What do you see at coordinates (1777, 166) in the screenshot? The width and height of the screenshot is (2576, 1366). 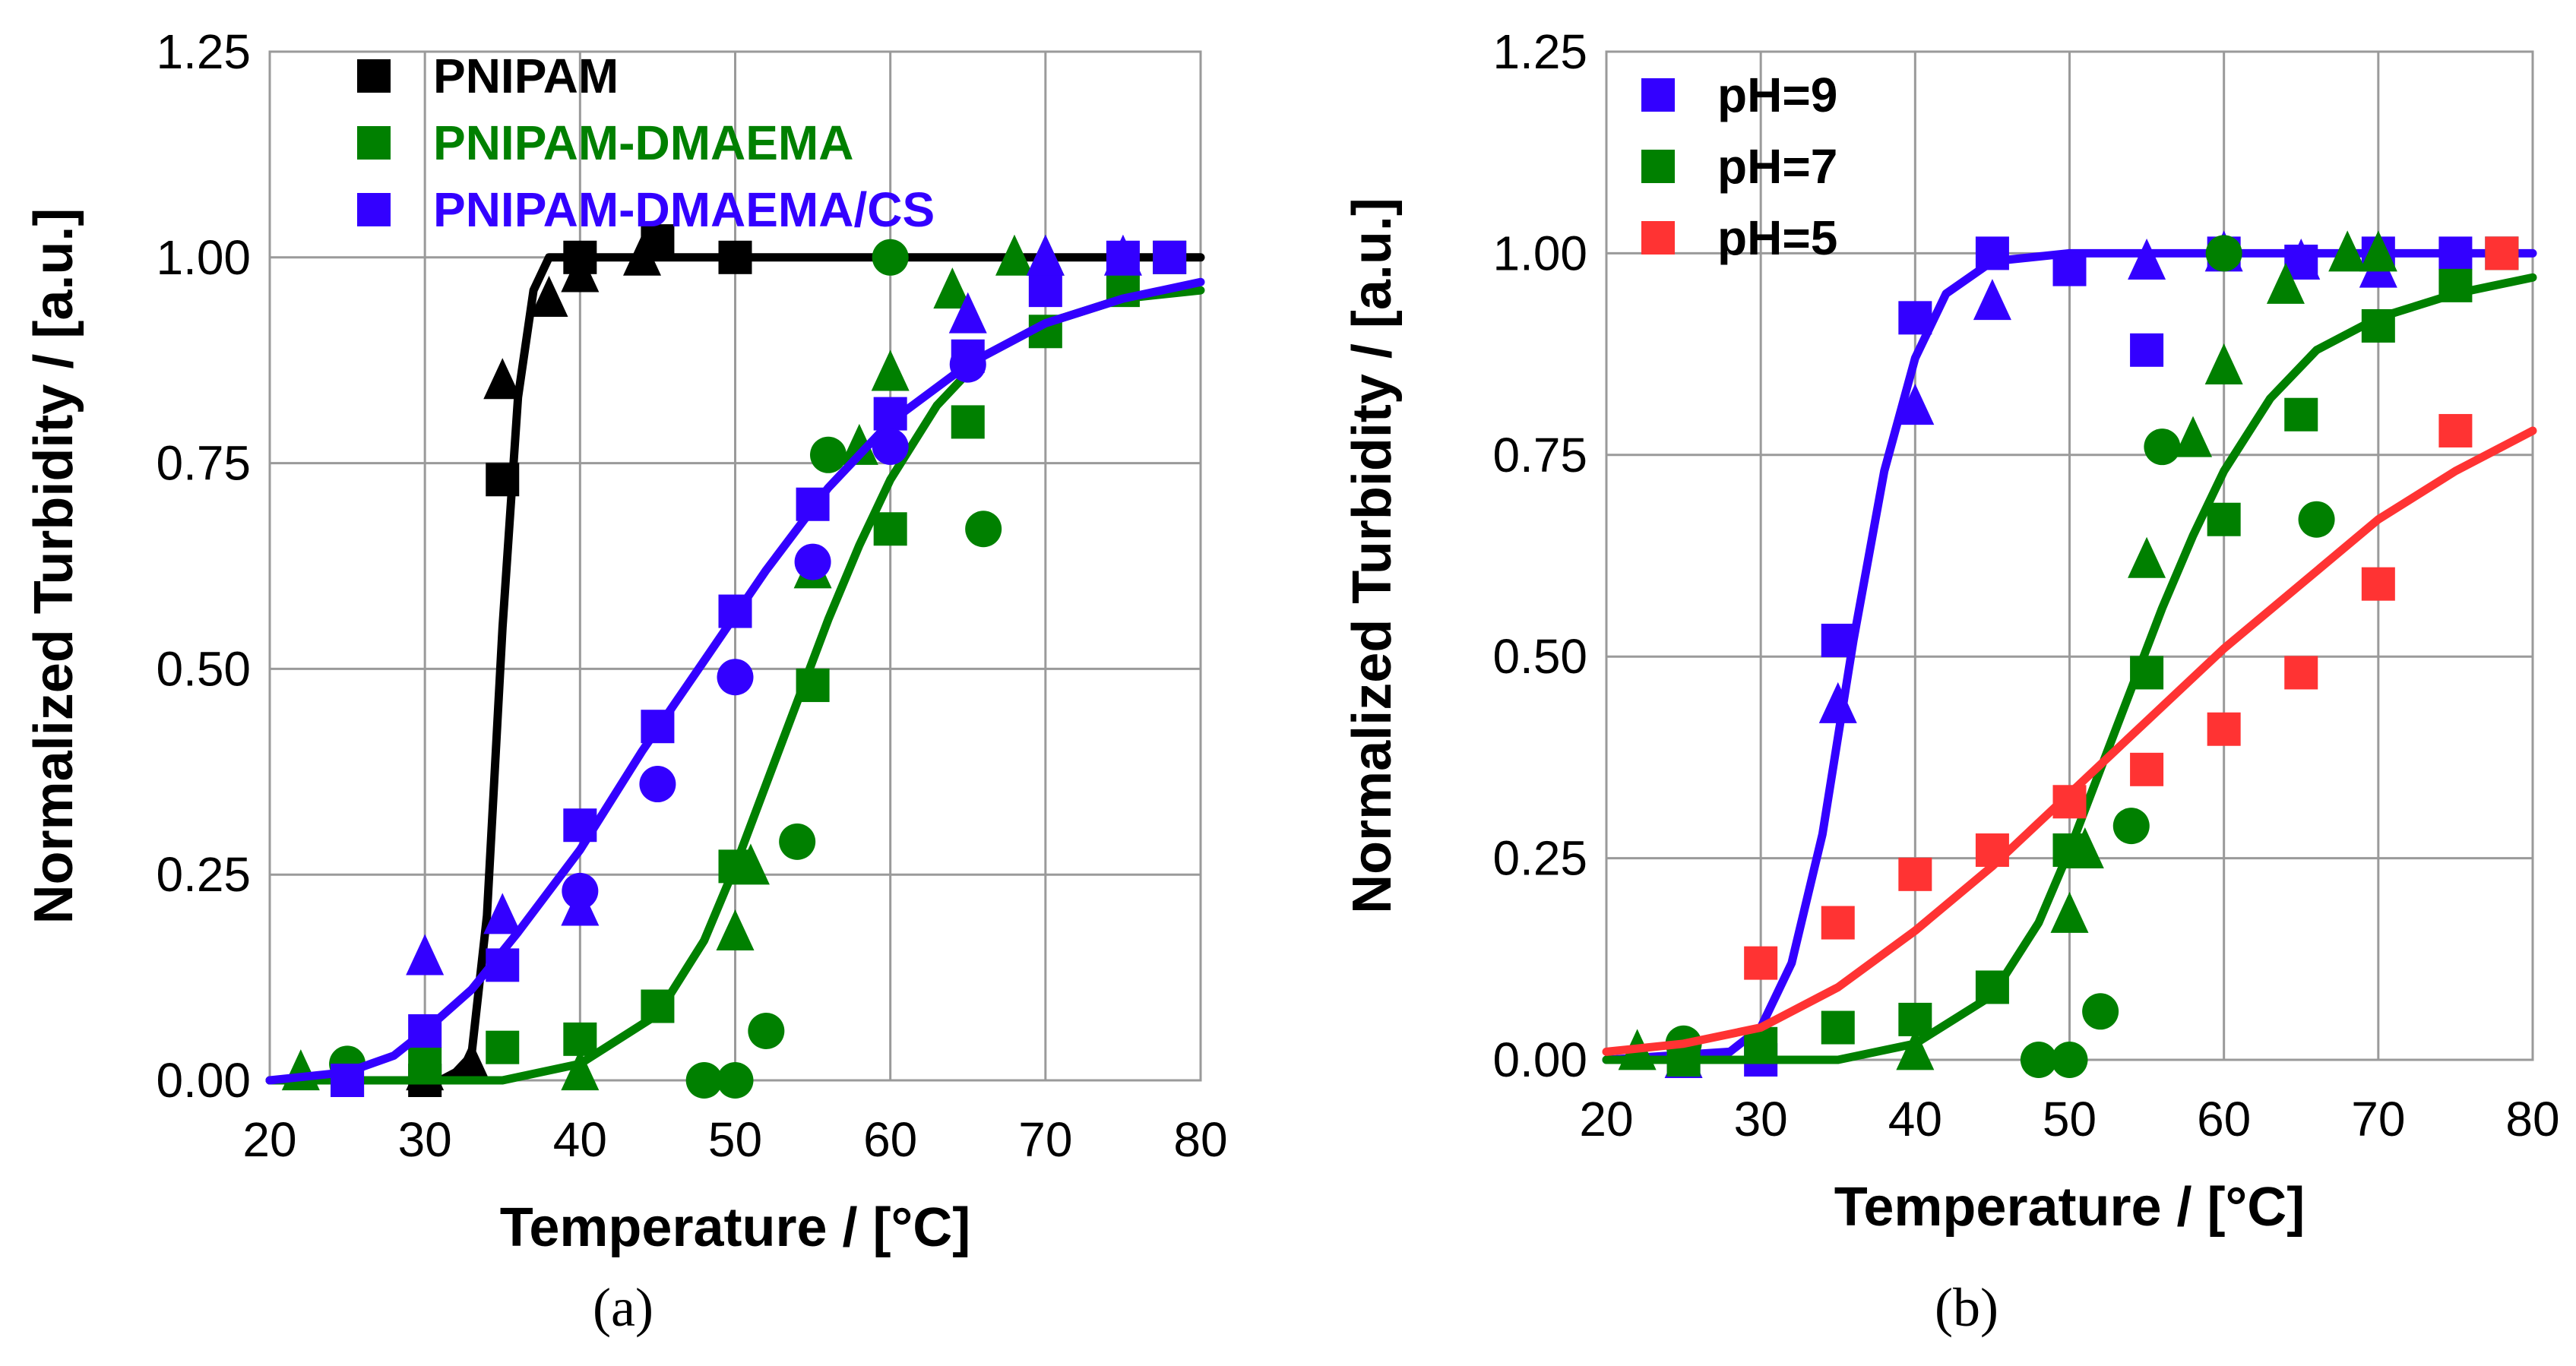 I see `legend-label: pH=7` at bounding box center [1777, 166].